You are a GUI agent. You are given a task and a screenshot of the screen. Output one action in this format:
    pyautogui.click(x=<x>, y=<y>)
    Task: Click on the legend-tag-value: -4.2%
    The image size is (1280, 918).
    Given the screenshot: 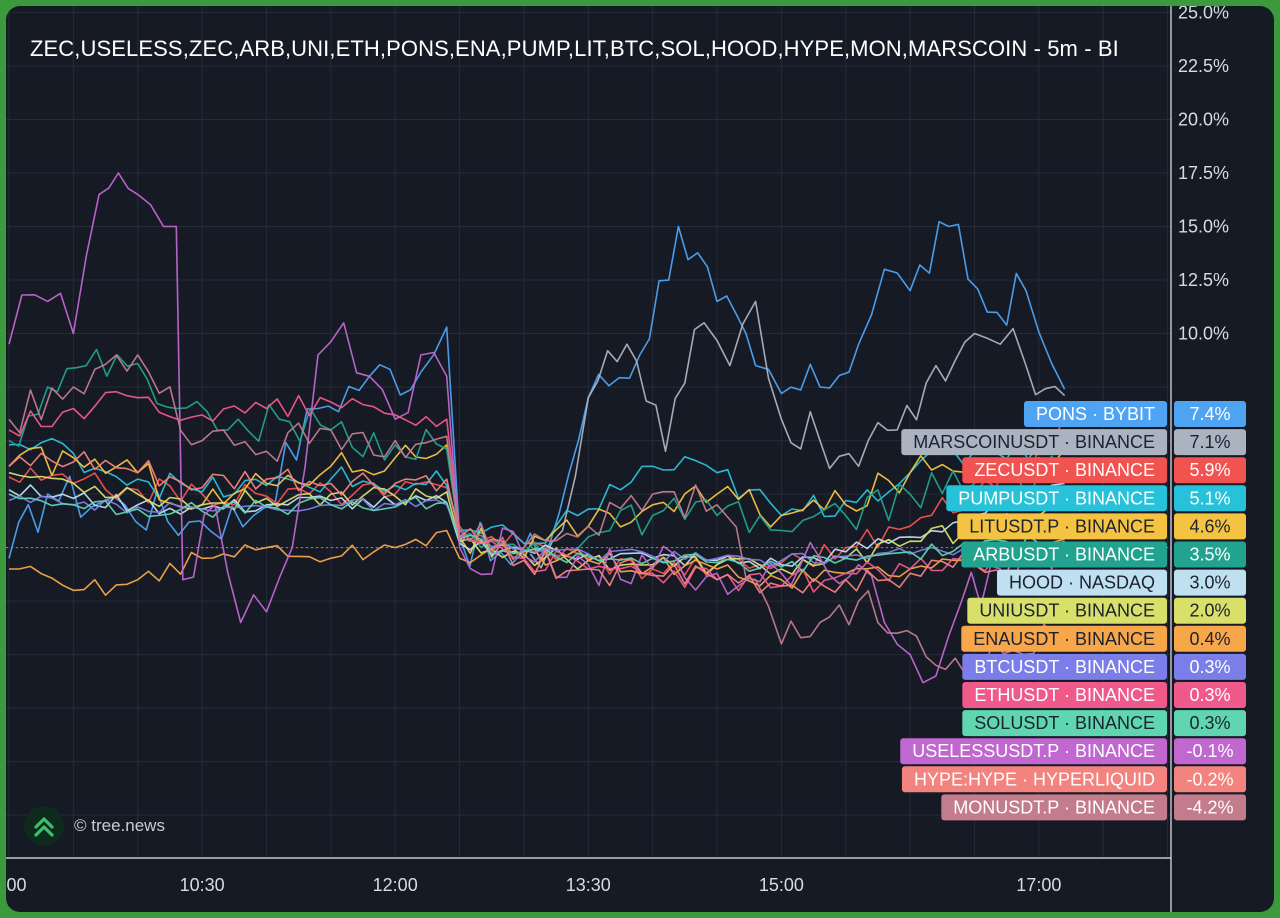 What is the action you would take?
    pyautogui.click(x=1209, y=807)
    